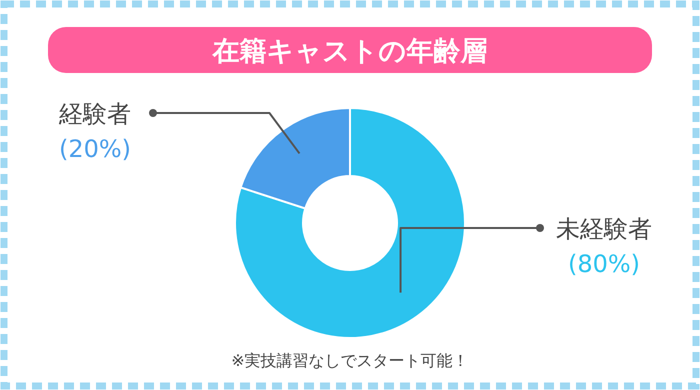  I want to click on text: ※実技講習なしでスタート可能！, so click(350, 360).